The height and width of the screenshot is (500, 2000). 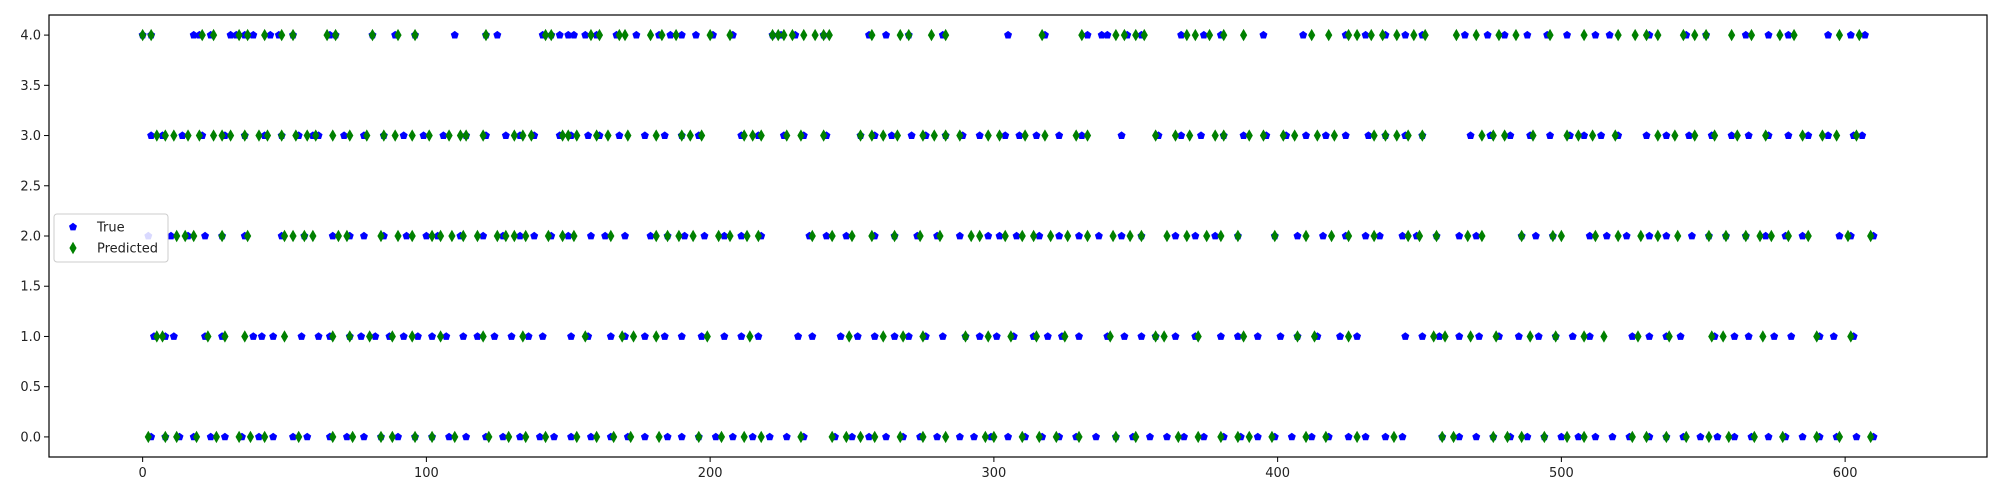 What do you see at coordinates (30, 437) in the screenshot?
I see `y-tick-label: 0.0` at bounding box center [30, 437].